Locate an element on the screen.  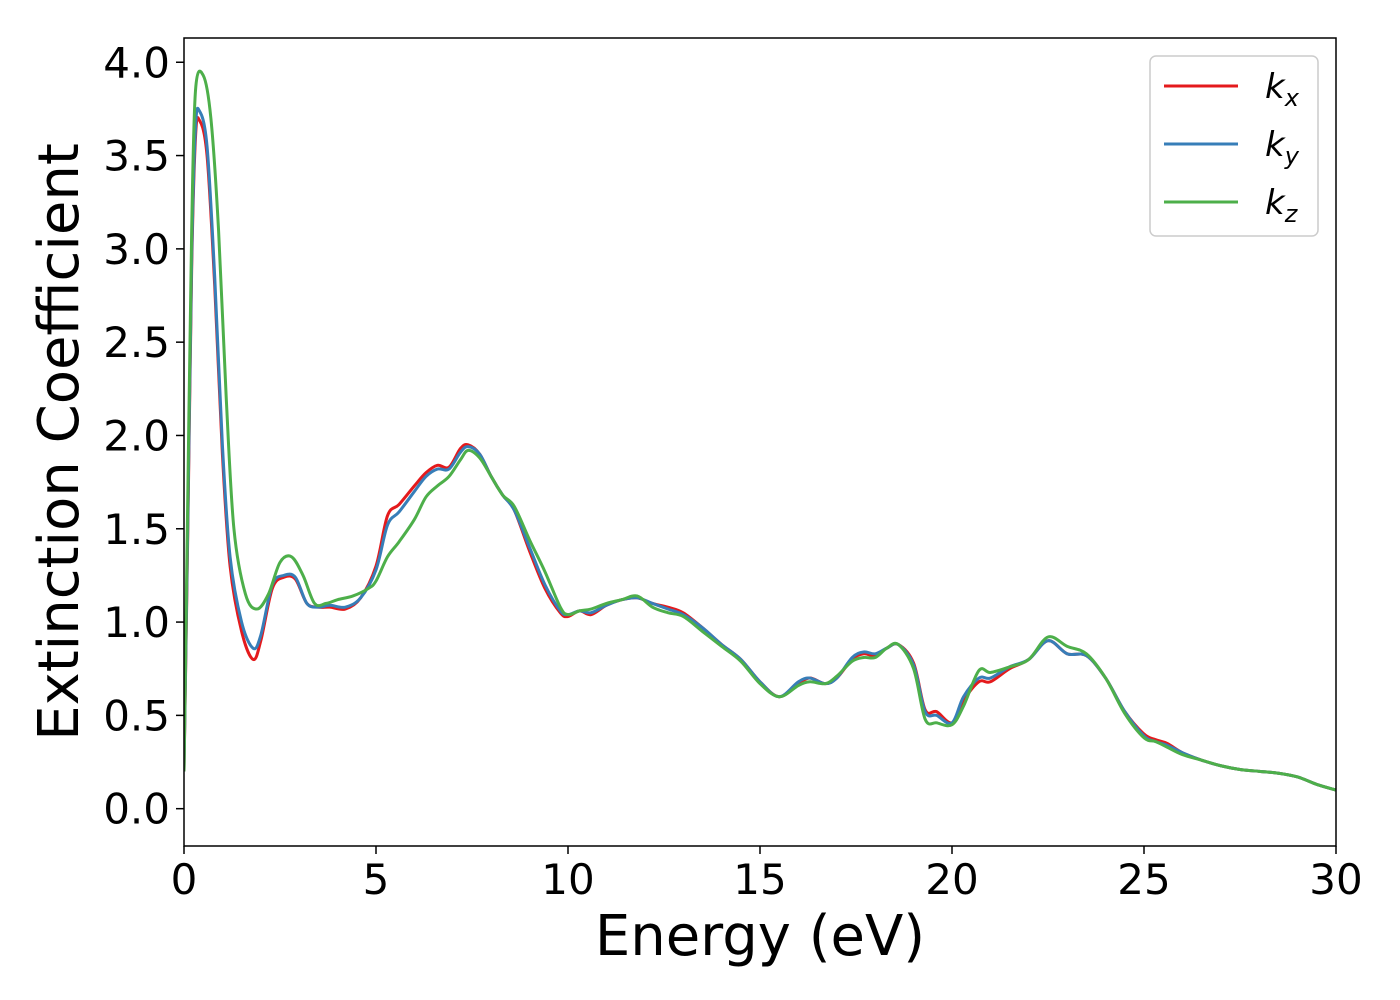
y-tick-label: 1.5 is located at coordinates (136, 529).